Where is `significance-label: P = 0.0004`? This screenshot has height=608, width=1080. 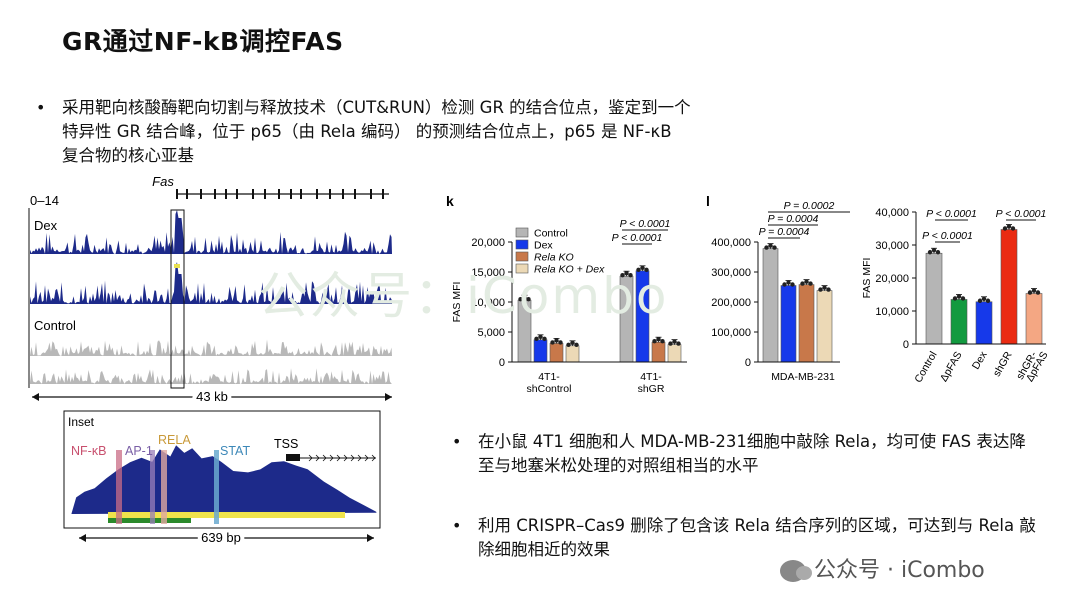 significance-label: P = 0.0004 is located at coordinates (793, 219).